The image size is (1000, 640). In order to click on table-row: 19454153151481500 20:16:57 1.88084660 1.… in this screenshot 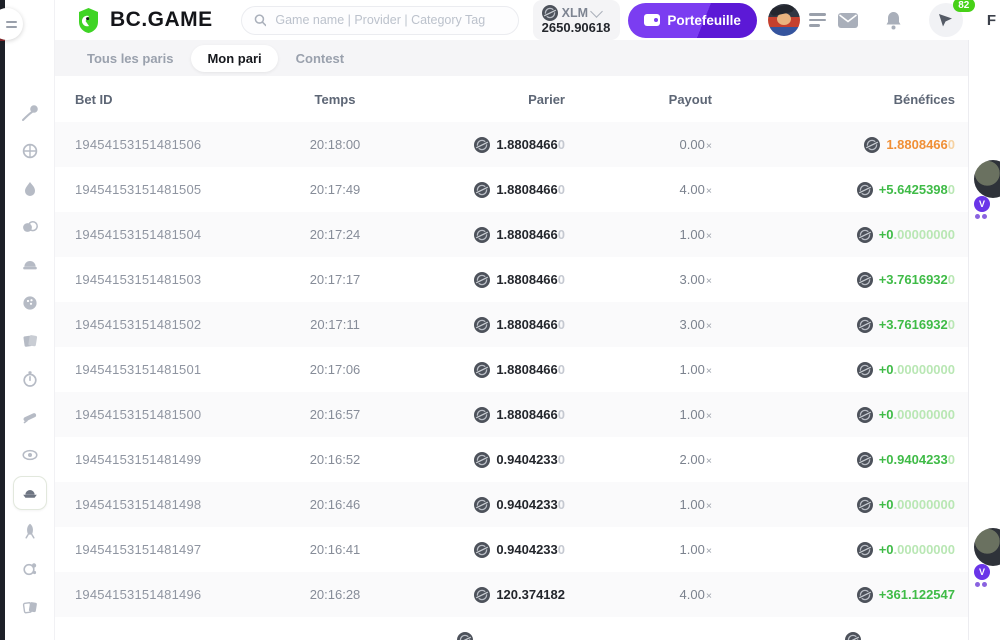, I will do `click(511, 414)`.